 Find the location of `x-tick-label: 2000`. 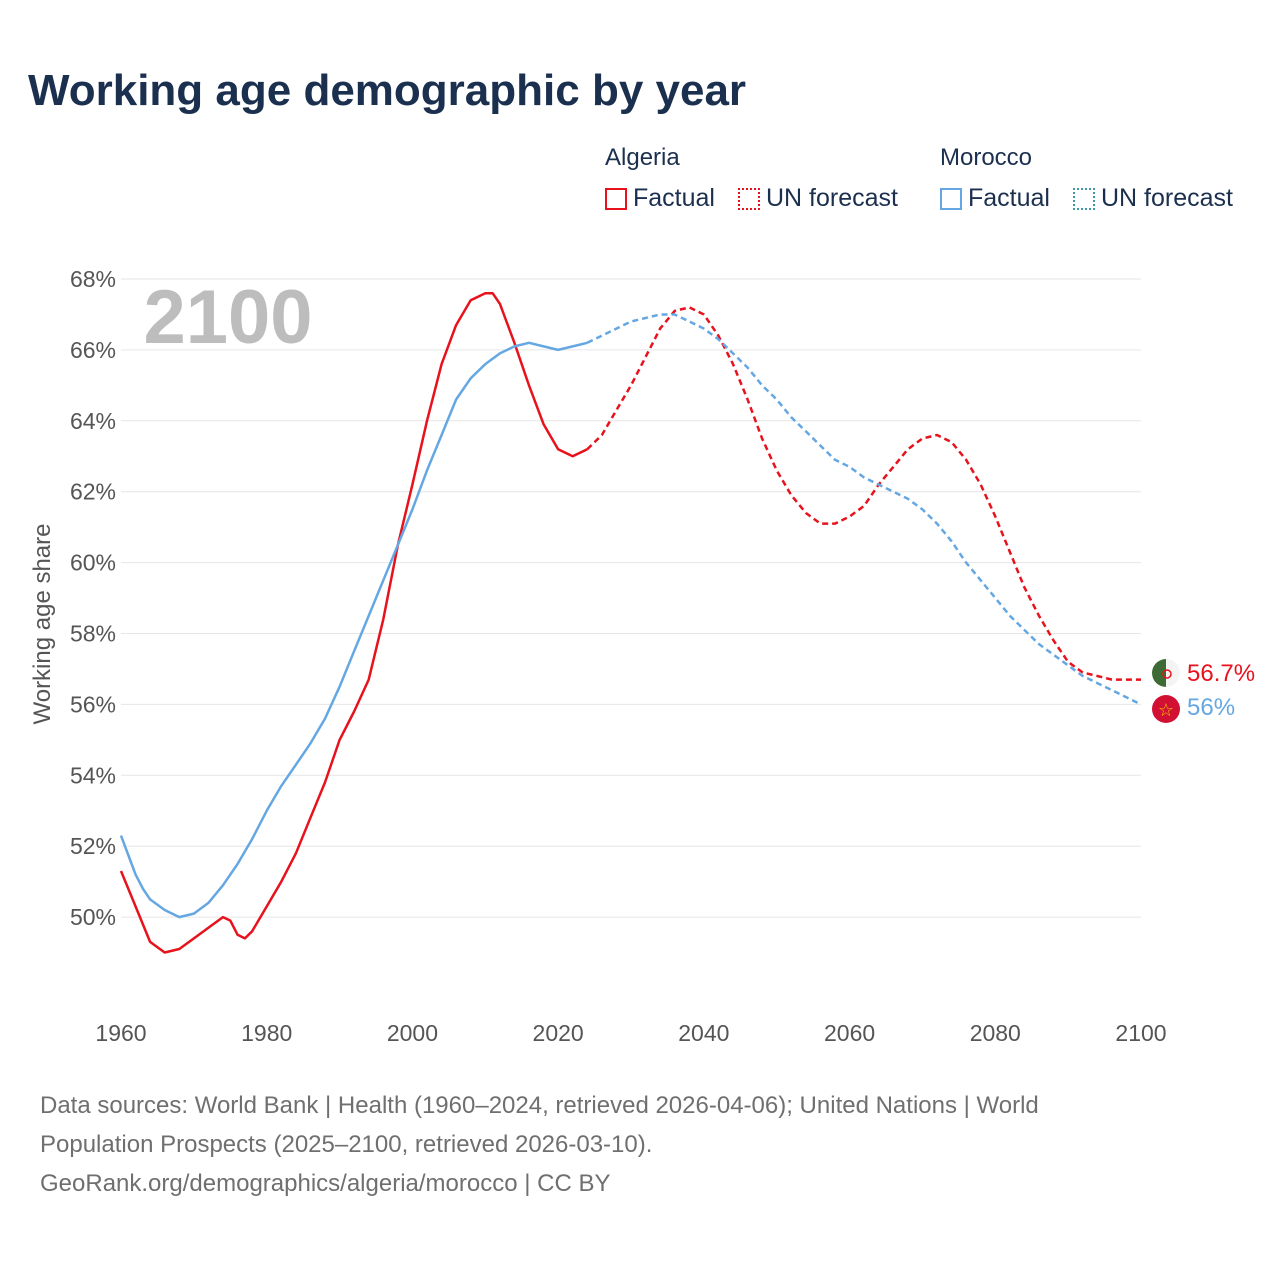

x-tick-label: 2000 is located at coordinates (412, 1033).